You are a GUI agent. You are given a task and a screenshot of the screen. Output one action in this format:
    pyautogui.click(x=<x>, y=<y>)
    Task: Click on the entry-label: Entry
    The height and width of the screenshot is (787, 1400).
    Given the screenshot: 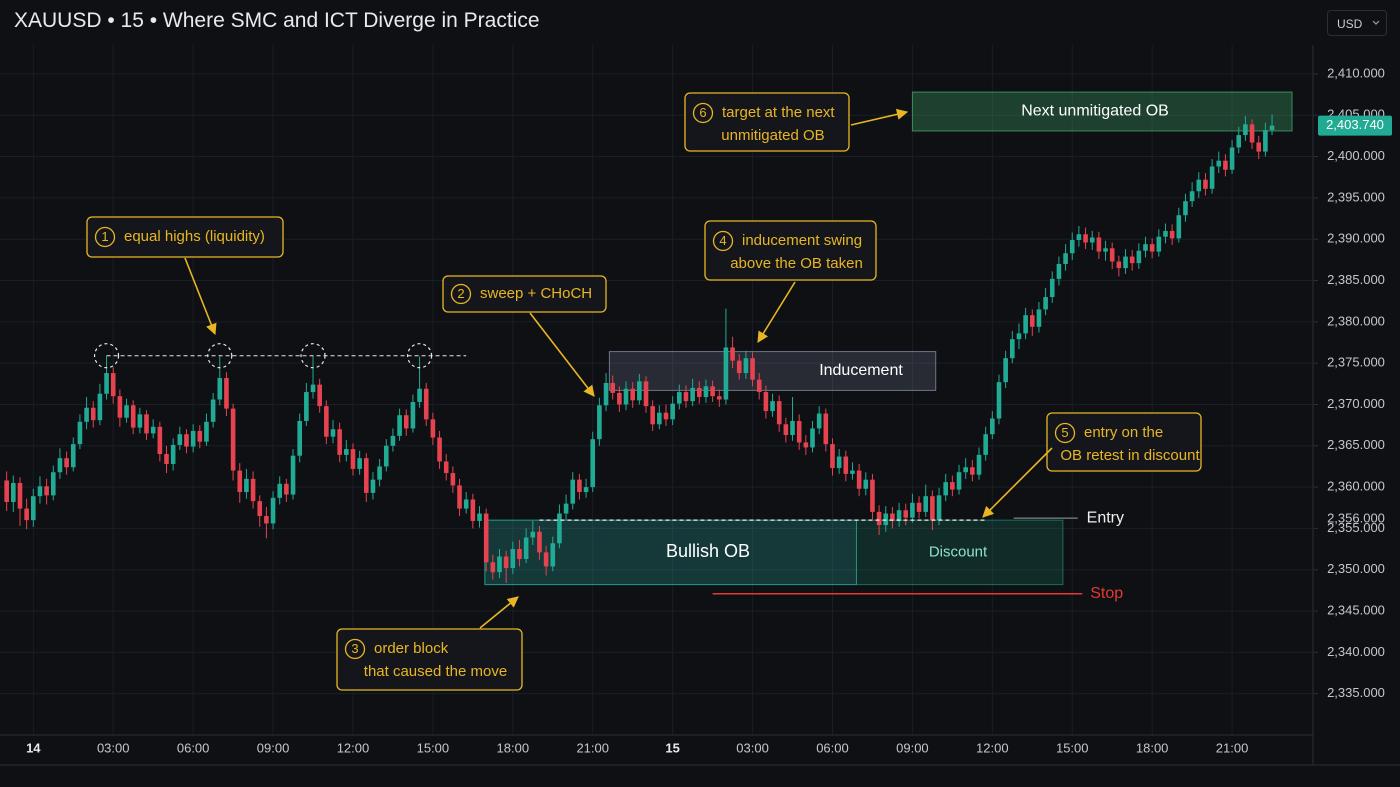 What is the action you would take?
    pyautogui.click(x=1105, y=517)
    